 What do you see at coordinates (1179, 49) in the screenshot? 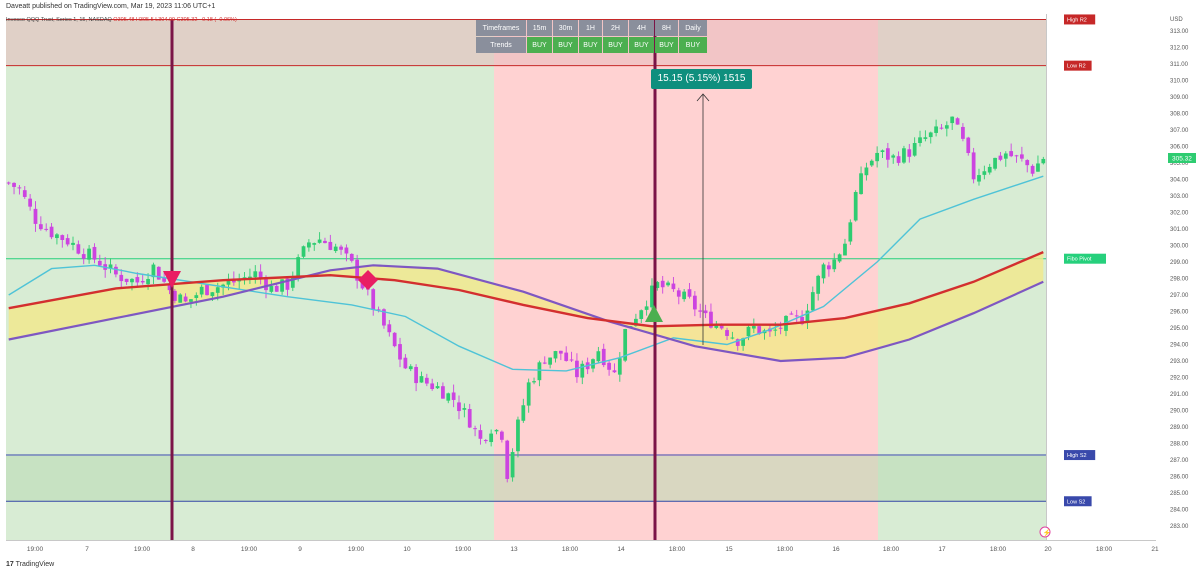
I see `price-tick-label: 312.00` at bounding box center [1179, 49].